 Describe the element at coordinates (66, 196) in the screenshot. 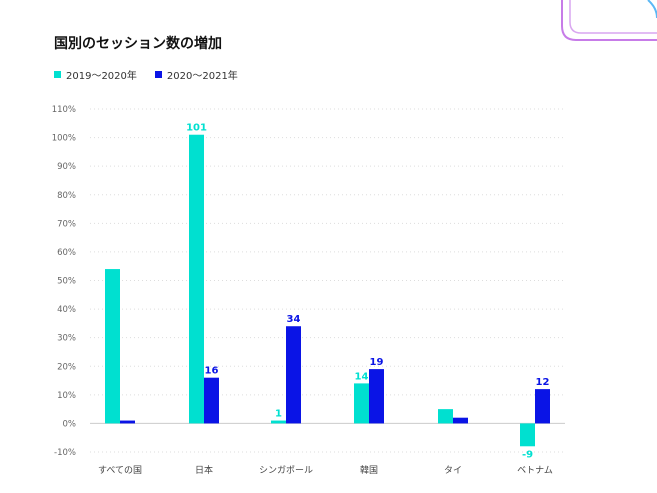

I see `y-tick-label: 80%` at that location.